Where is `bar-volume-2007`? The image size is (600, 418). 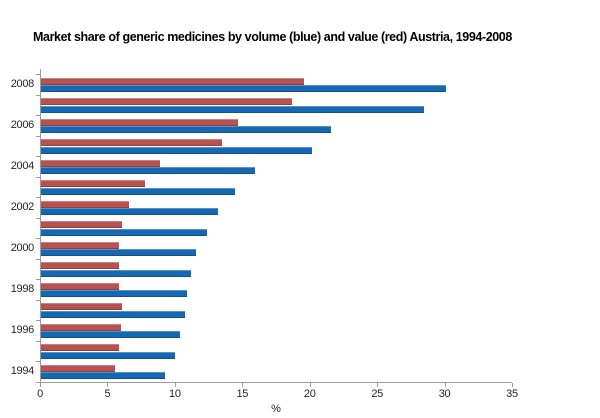 bar-volume-2007 is located at coordinates (232, 109).